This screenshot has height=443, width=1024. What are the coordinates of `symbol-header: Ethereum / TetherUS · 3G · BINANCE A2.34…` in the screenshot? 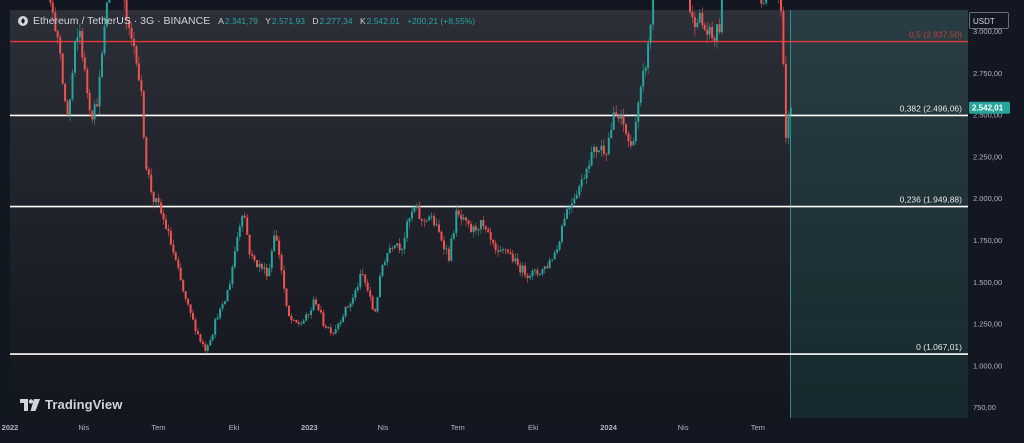 It's located at (249, 21).